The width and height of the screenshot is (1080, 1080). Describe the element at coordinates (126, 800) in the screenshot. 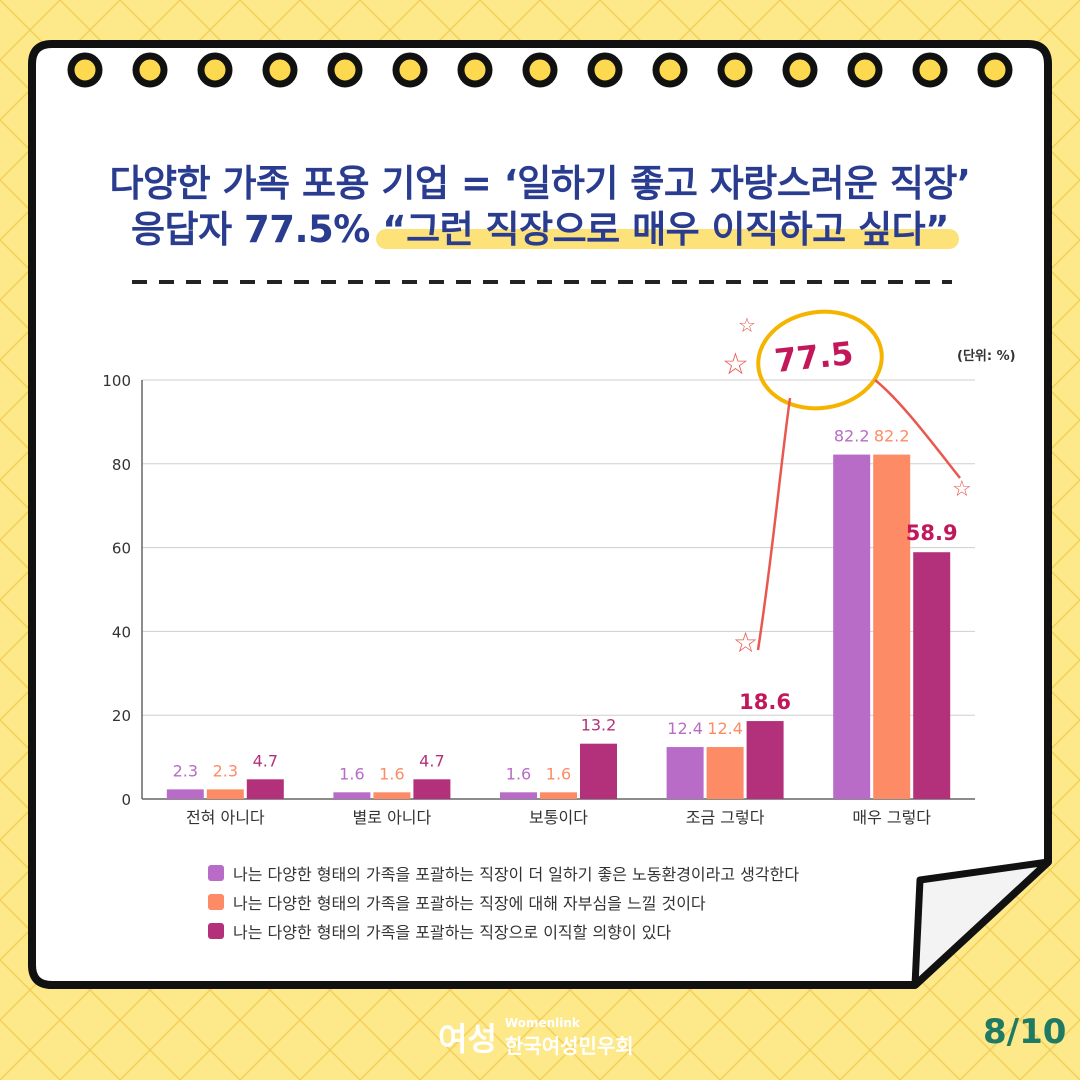

I see `y-tick-label: 0` at that location.